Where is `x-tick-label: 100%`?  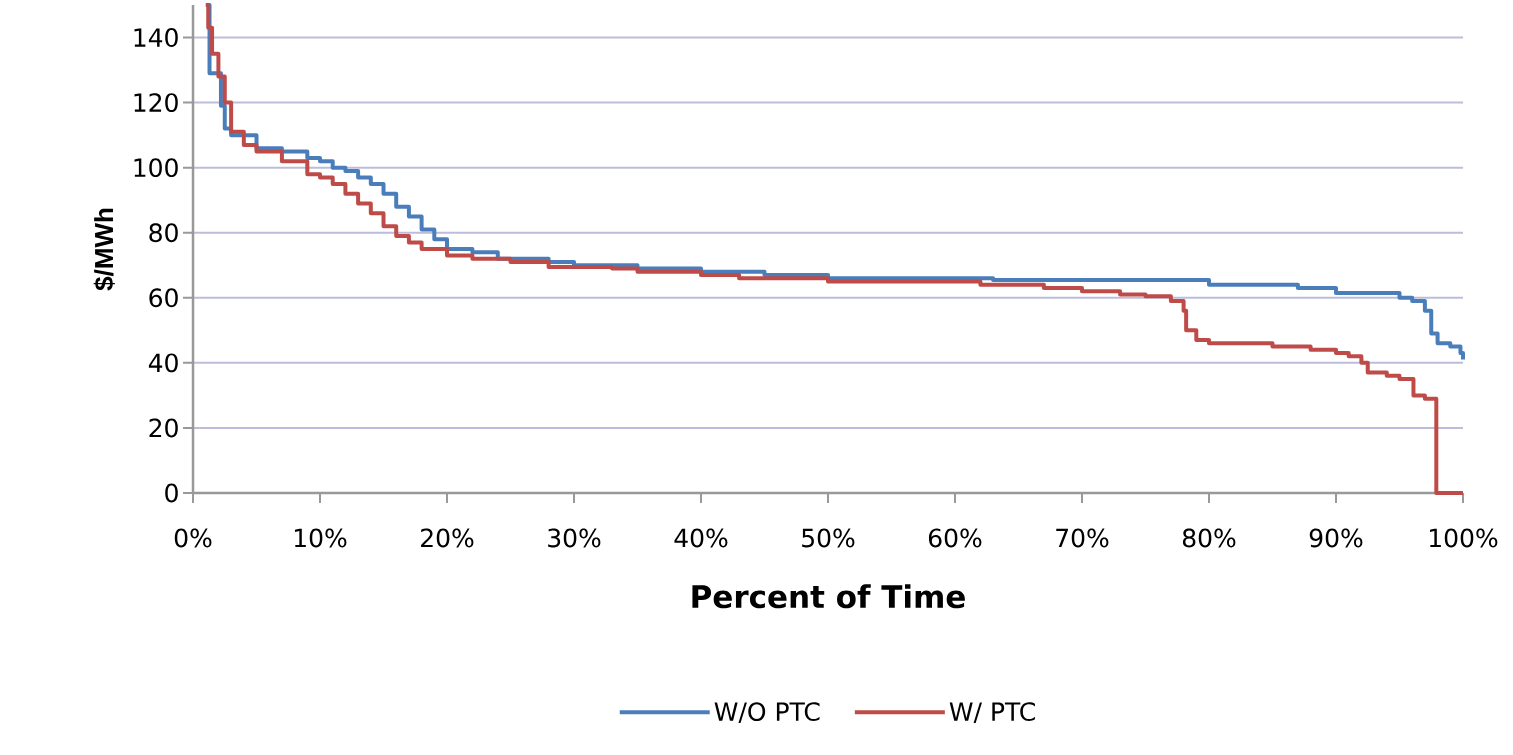 x-tick-label: 100% is located at coordinates (1464, 538).